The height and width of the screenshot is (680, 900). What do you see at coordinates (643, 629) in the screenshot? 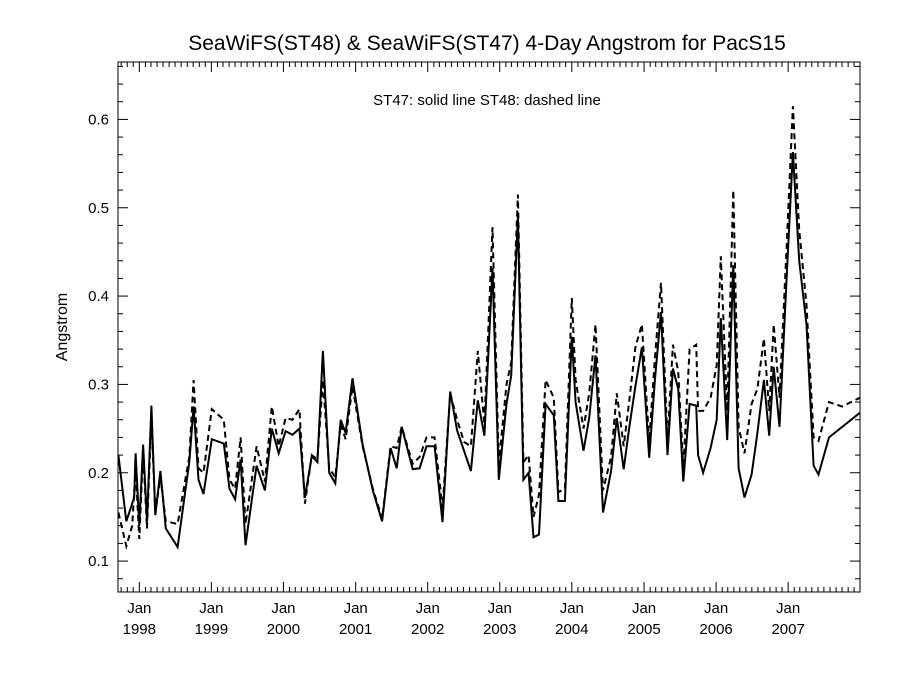
I see `x-tick-label-year: 2005` at bounding box center [643, 629].